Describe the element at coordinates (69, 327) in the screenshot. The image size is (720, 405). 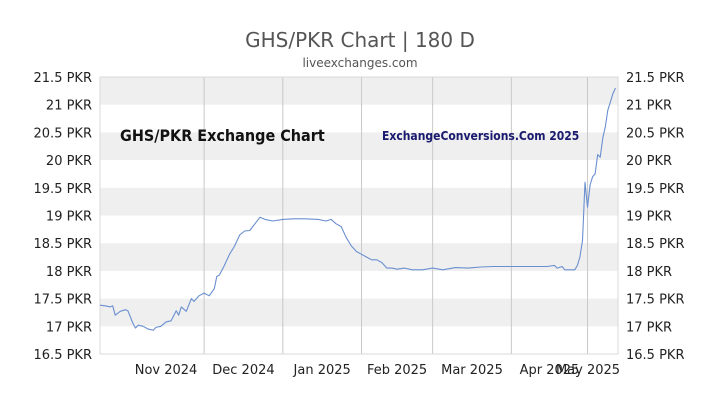
I see `y-tick-label-left: 17 PKR` at that location.